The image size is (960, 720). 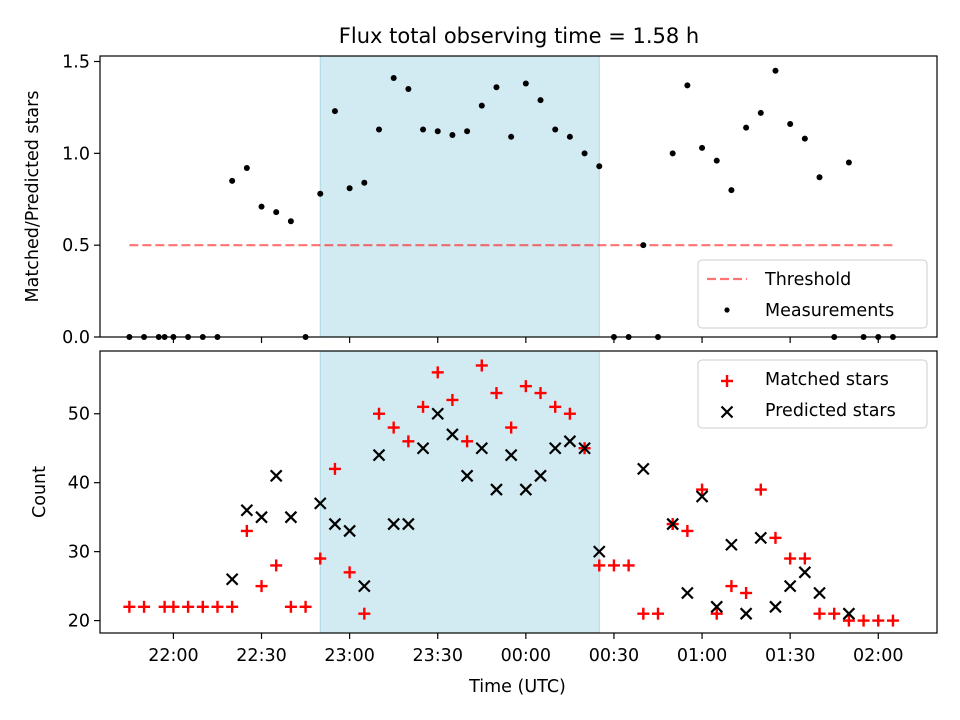 I want to click on matched-legend-marker, so click(x=727, y=381).